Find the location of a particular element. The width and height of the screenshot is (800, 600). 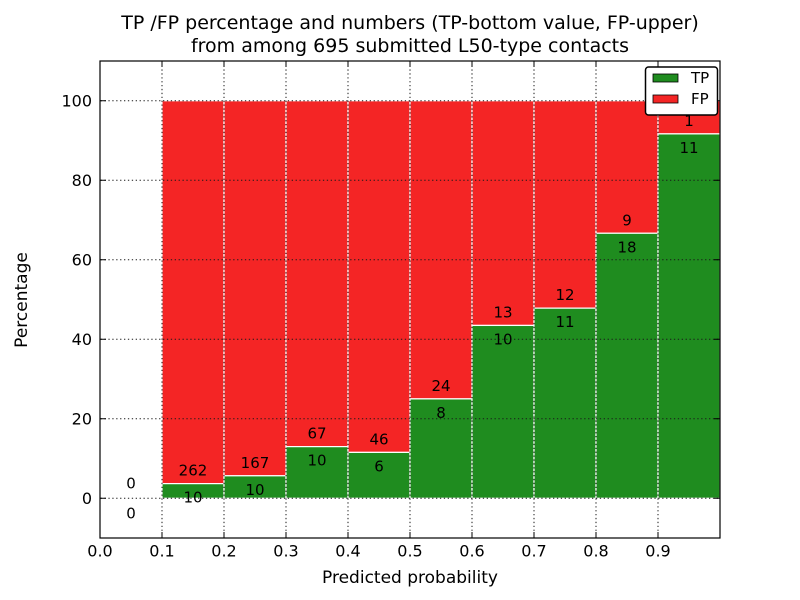

bar-count-tp-label: 0 is located at coordinates (131, 513).